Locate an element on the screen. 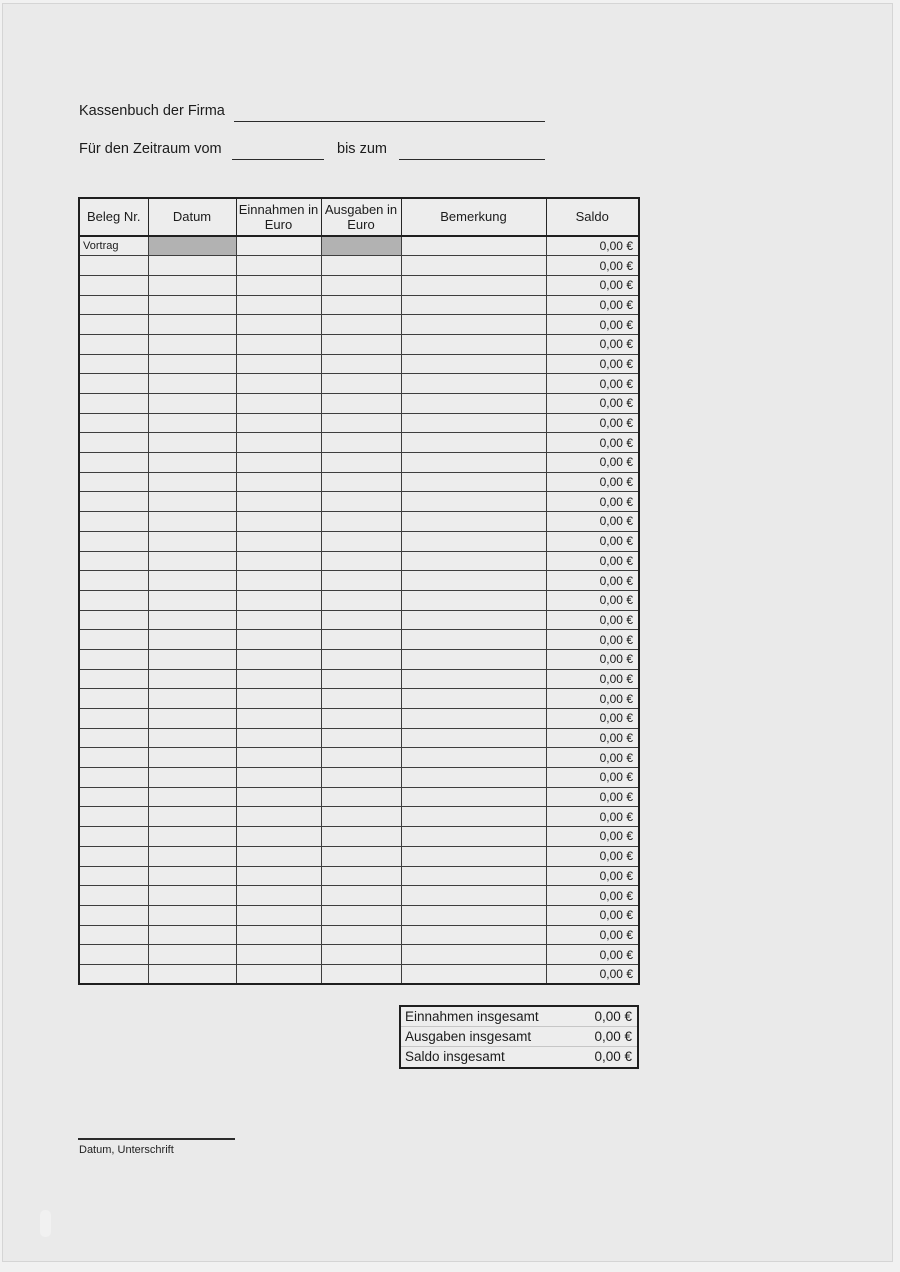 This screenshot has width=900, height=1272. signature-blank-line is located at coordinates (156, 1132).